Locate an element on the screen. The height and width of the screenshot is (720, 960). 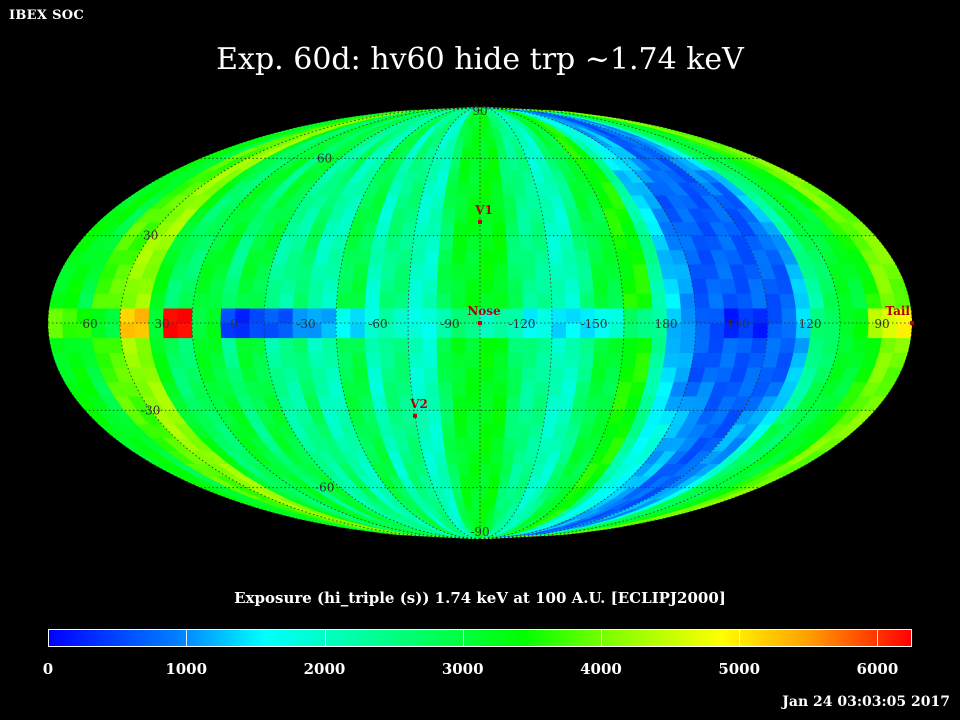
latitude-label: -60 is located at coordinates (324, 488).